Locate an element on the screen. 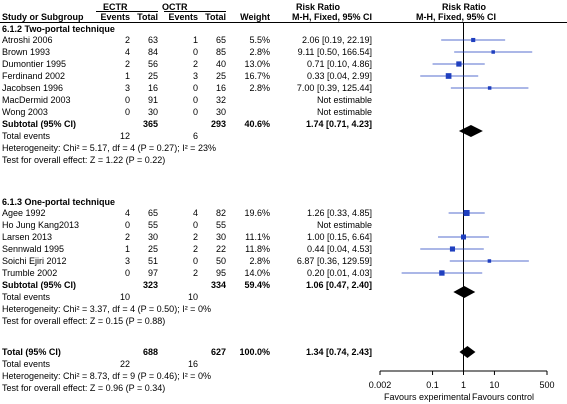 Image resolution: width=567 pixels, height=404 pixels. study-total2: 50 is located at coordinates (220, 261).